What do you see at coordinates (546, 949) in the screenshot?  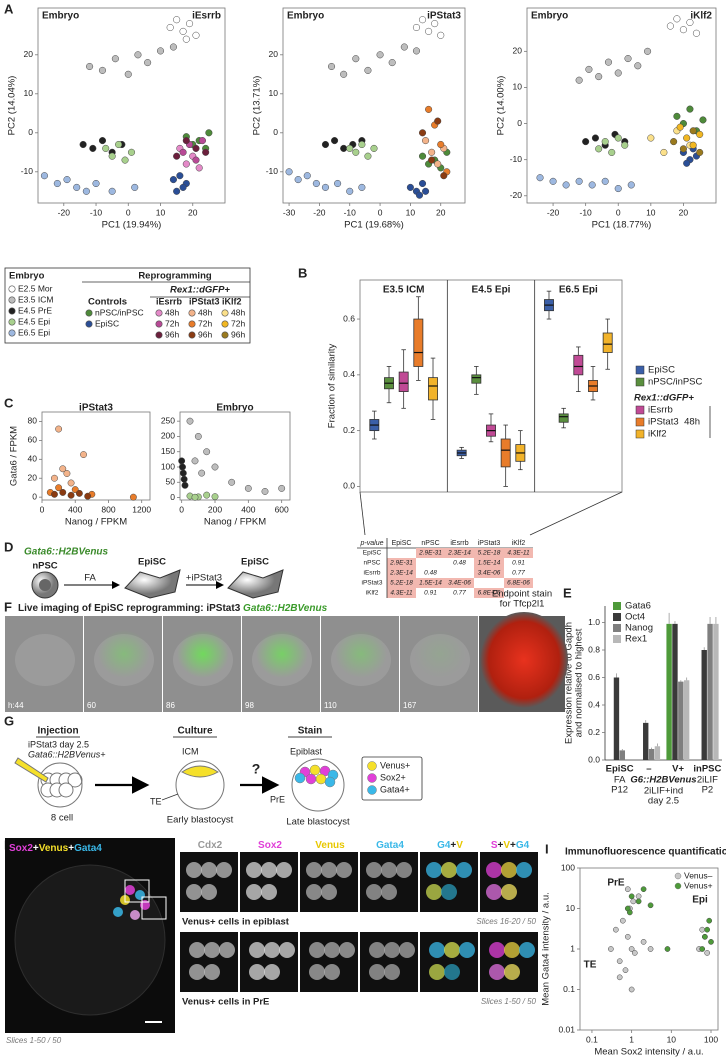 I see `y-axis-label: Mean Gata4 intensity / a.u.` at bounding box center [546, 949].